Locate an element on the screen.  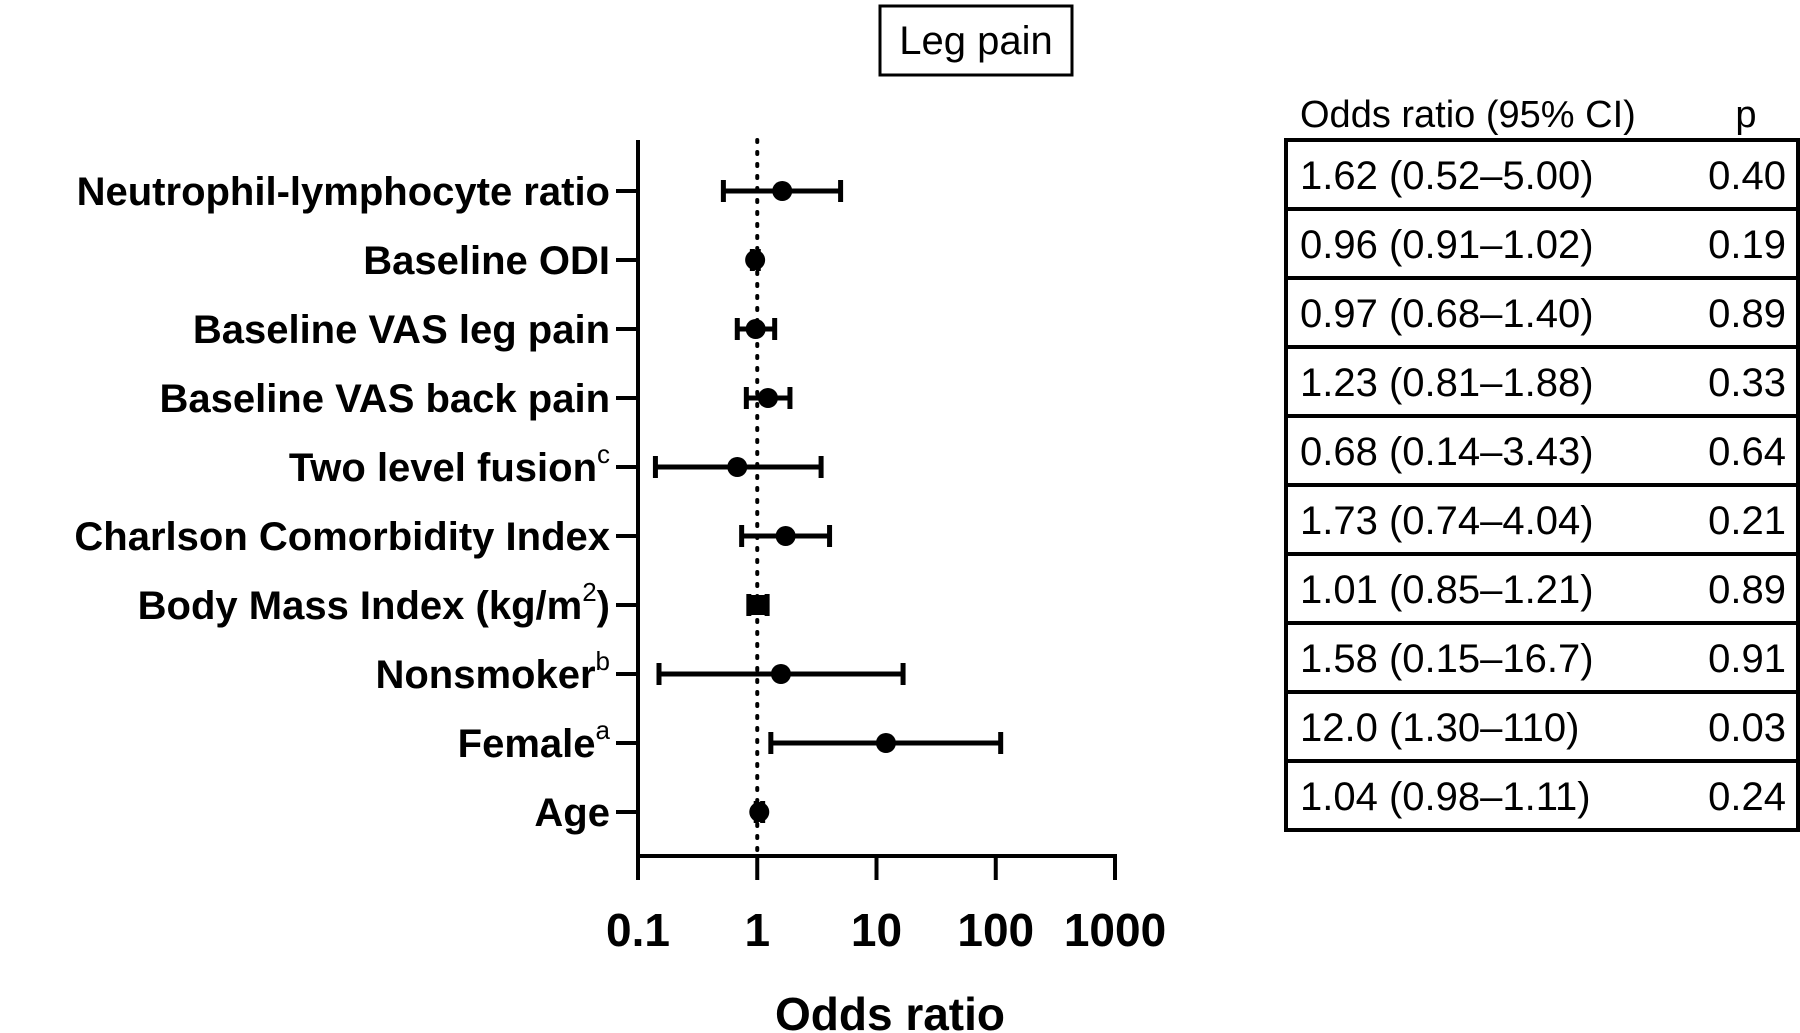
chart-title-box: Leg pain is located at coordinates (976, 40).